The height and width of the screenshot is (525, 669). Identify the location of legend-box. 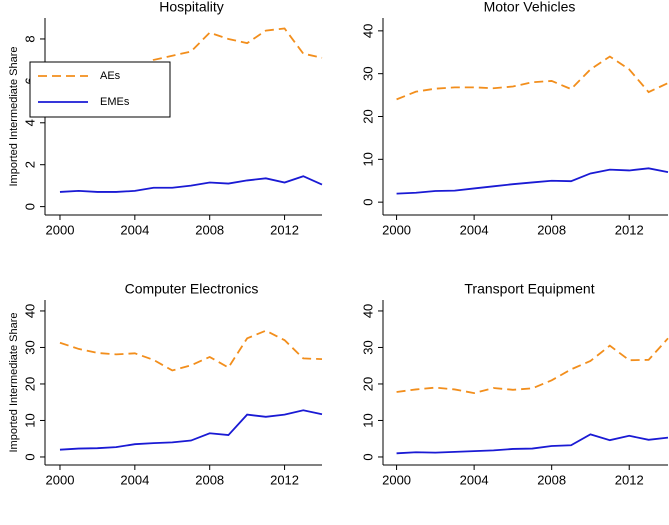
(100, 89).